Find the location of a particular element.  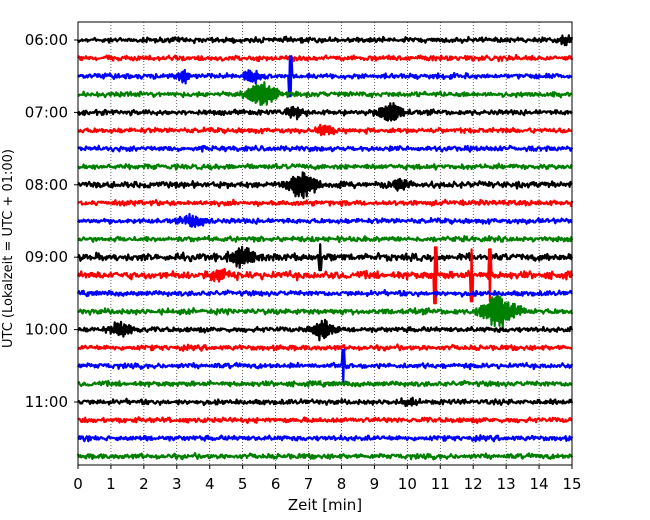

x-tick-label: 0 is located at coordinates (78, 484).